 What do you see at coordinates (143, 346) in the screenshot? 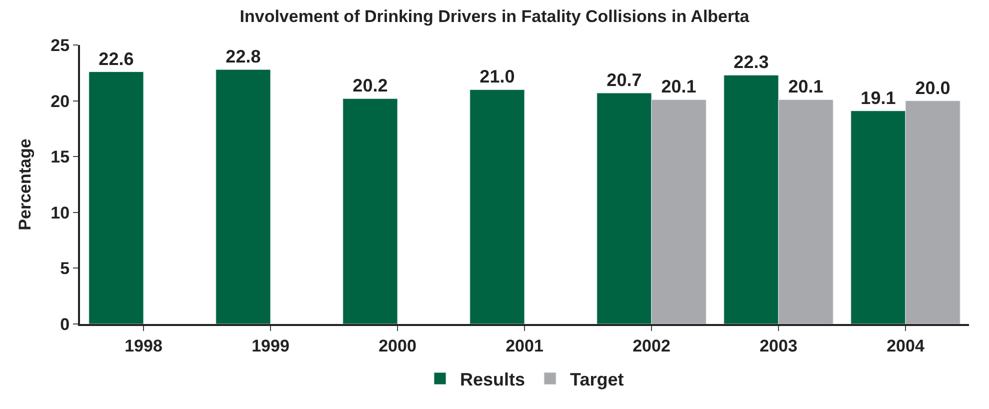
I see `x-tick-label: 1998` at bounding box center [143, 346].